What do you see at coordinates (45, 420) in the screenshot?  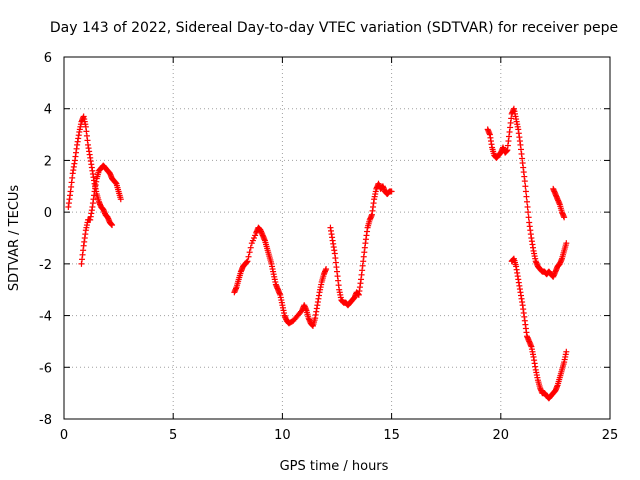 I see `y-tick-label: -8` at bounding box center [45, 420].